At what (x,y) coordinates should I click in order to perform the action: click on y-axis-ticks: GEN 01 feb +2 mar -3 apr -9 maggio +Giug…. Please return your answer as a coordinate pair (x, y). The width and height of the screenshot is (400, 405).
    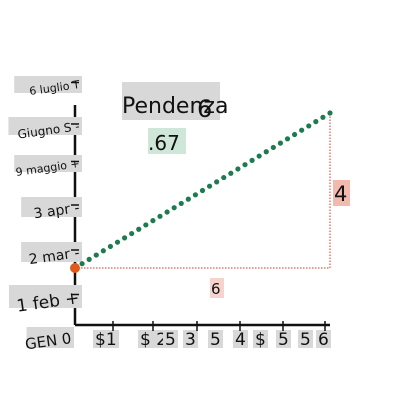
    Looking at the image, I should click on (45, 214).